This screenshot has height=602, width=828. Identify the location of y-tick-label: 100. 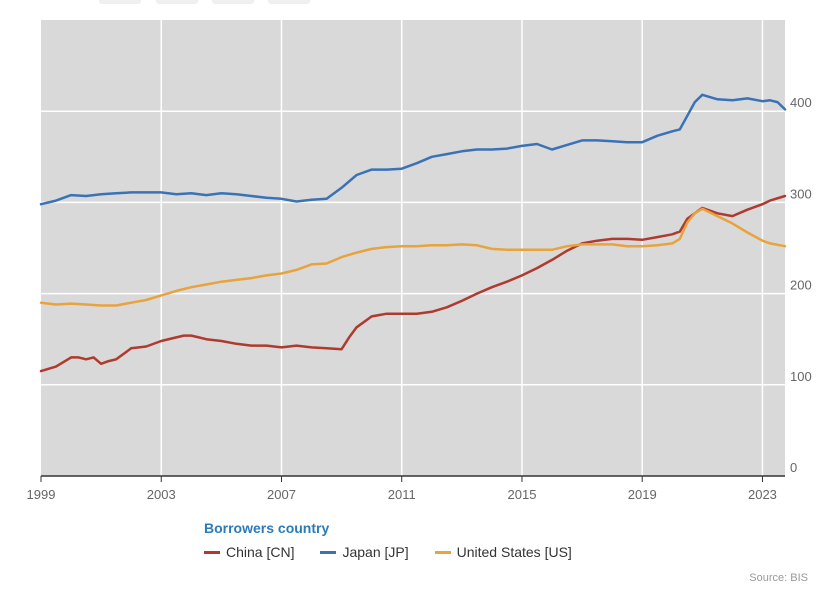
(801, 376).